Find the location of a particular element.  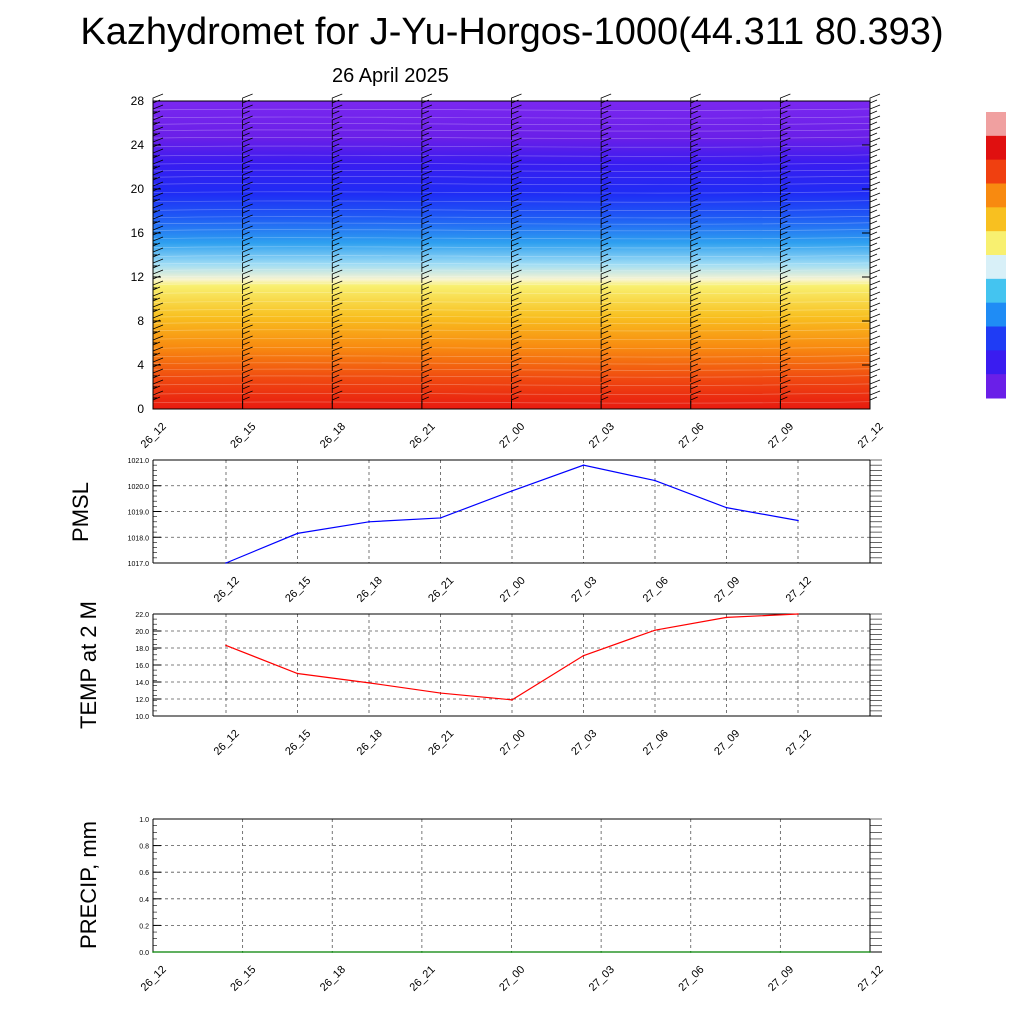

pmsl-xtick-label: 27_00 is located at coordinates (513, 590).